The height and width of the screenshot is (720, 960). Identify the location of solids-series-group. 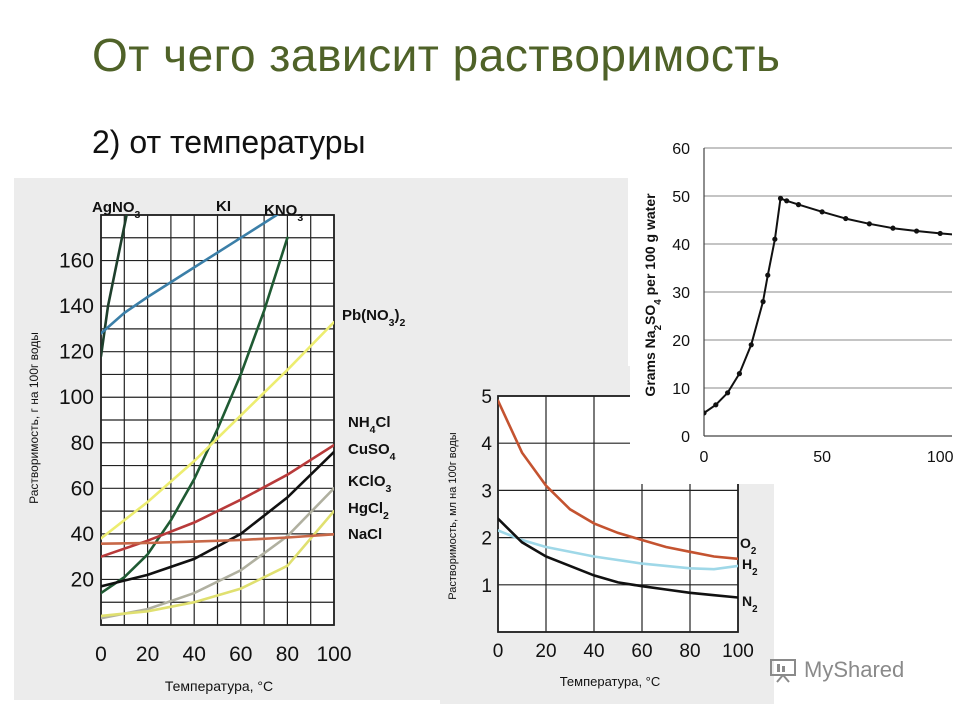
(217, 417).